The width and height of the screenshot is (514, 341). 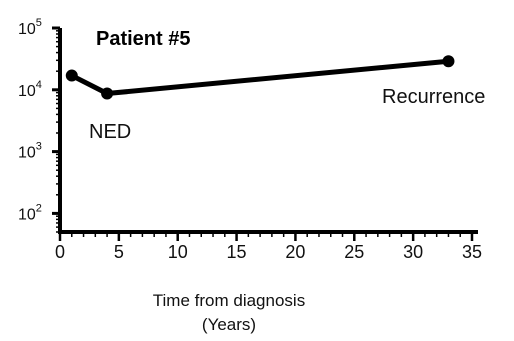 What do you see at coordinates (143, 39) in the screenshot?
I see `chart-title: Patient #5` at bounding box center [143, 39].